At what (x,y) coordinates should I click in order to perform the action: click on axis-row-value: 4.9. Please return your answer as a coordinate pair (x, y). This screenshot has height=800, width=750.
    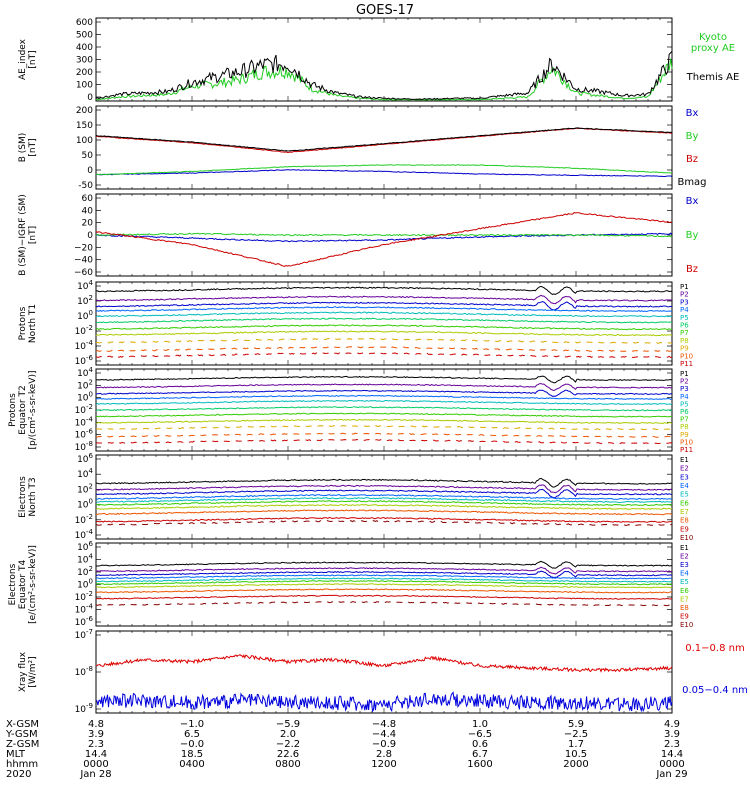
    Looking at the image, I should click on (672, 724).